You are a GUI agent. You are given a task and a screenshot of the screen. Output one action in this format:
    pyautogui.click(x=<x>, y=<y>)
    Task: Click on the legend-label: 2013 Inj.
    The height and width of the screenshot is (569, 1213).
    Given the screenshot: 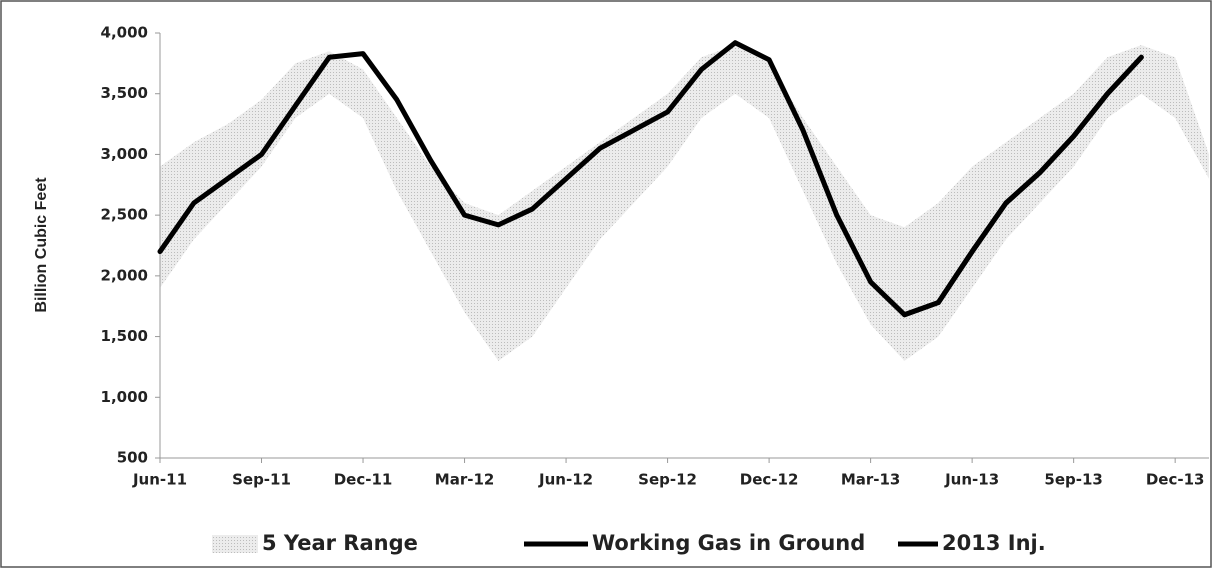 What is the action you would take?
    pyautogui.click(x=994, y=543)
    